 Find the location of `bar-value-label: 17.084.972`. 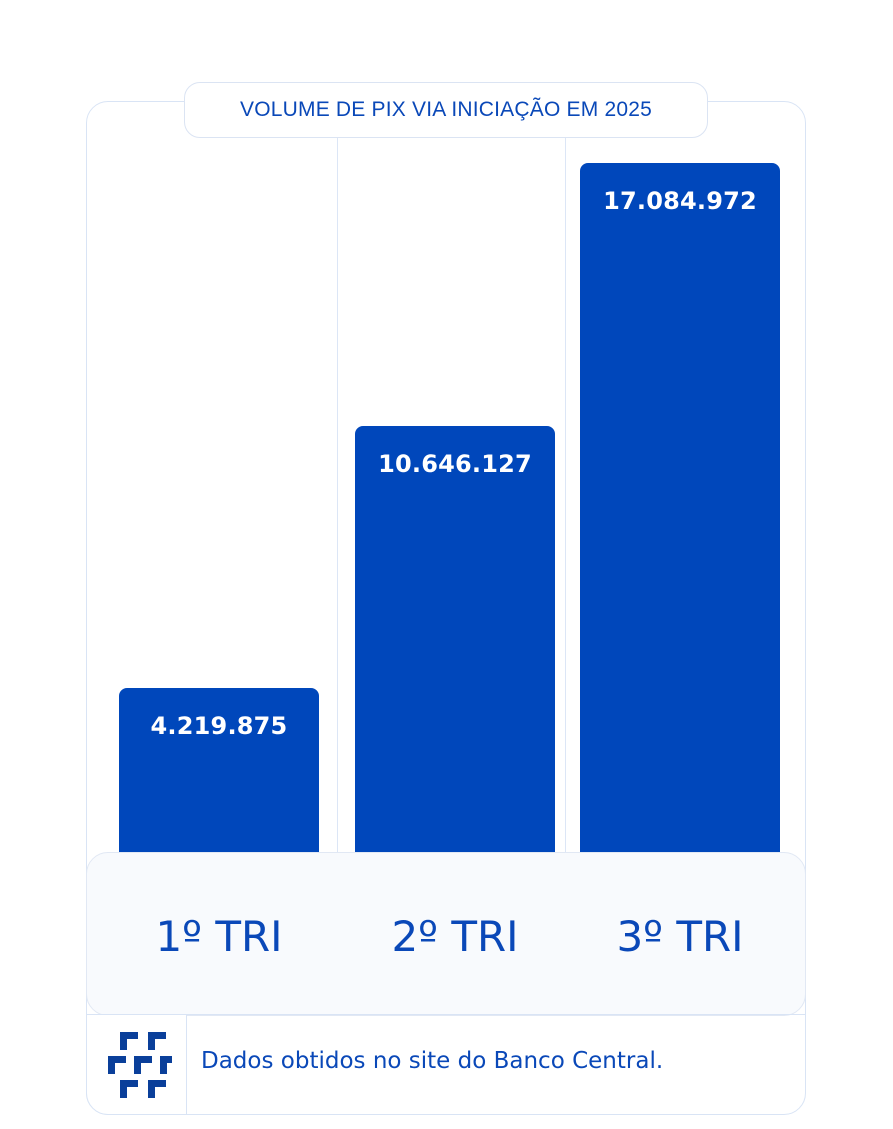

bar-value-label: 17.084.972 is located at coordinates (680, 201).